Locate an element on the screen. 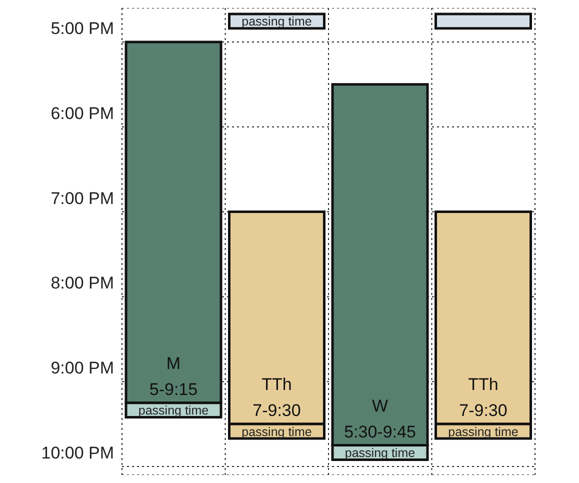  y-tick-label: 6:00 PM is located at coordinates (82, 113).